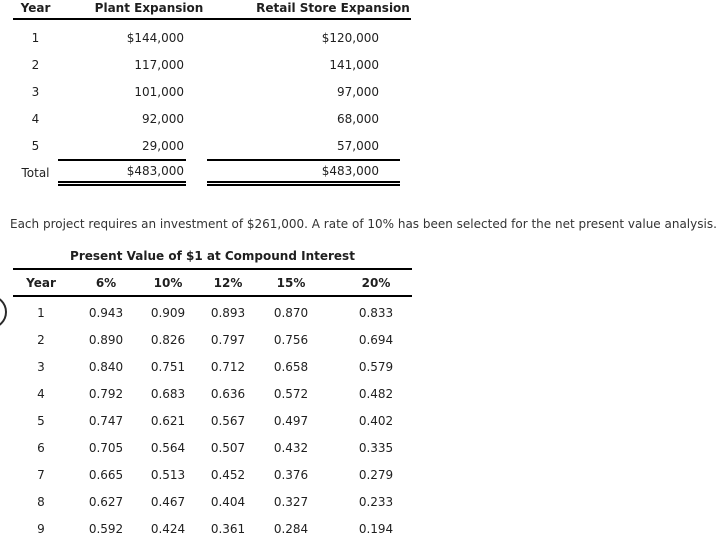 The height and width of the screenshot is (542, 728). What do you see at coordinates (168, 501) in the screenshot?
I see `pv-value-cell: 0.467` at bounding box center [168, 501].